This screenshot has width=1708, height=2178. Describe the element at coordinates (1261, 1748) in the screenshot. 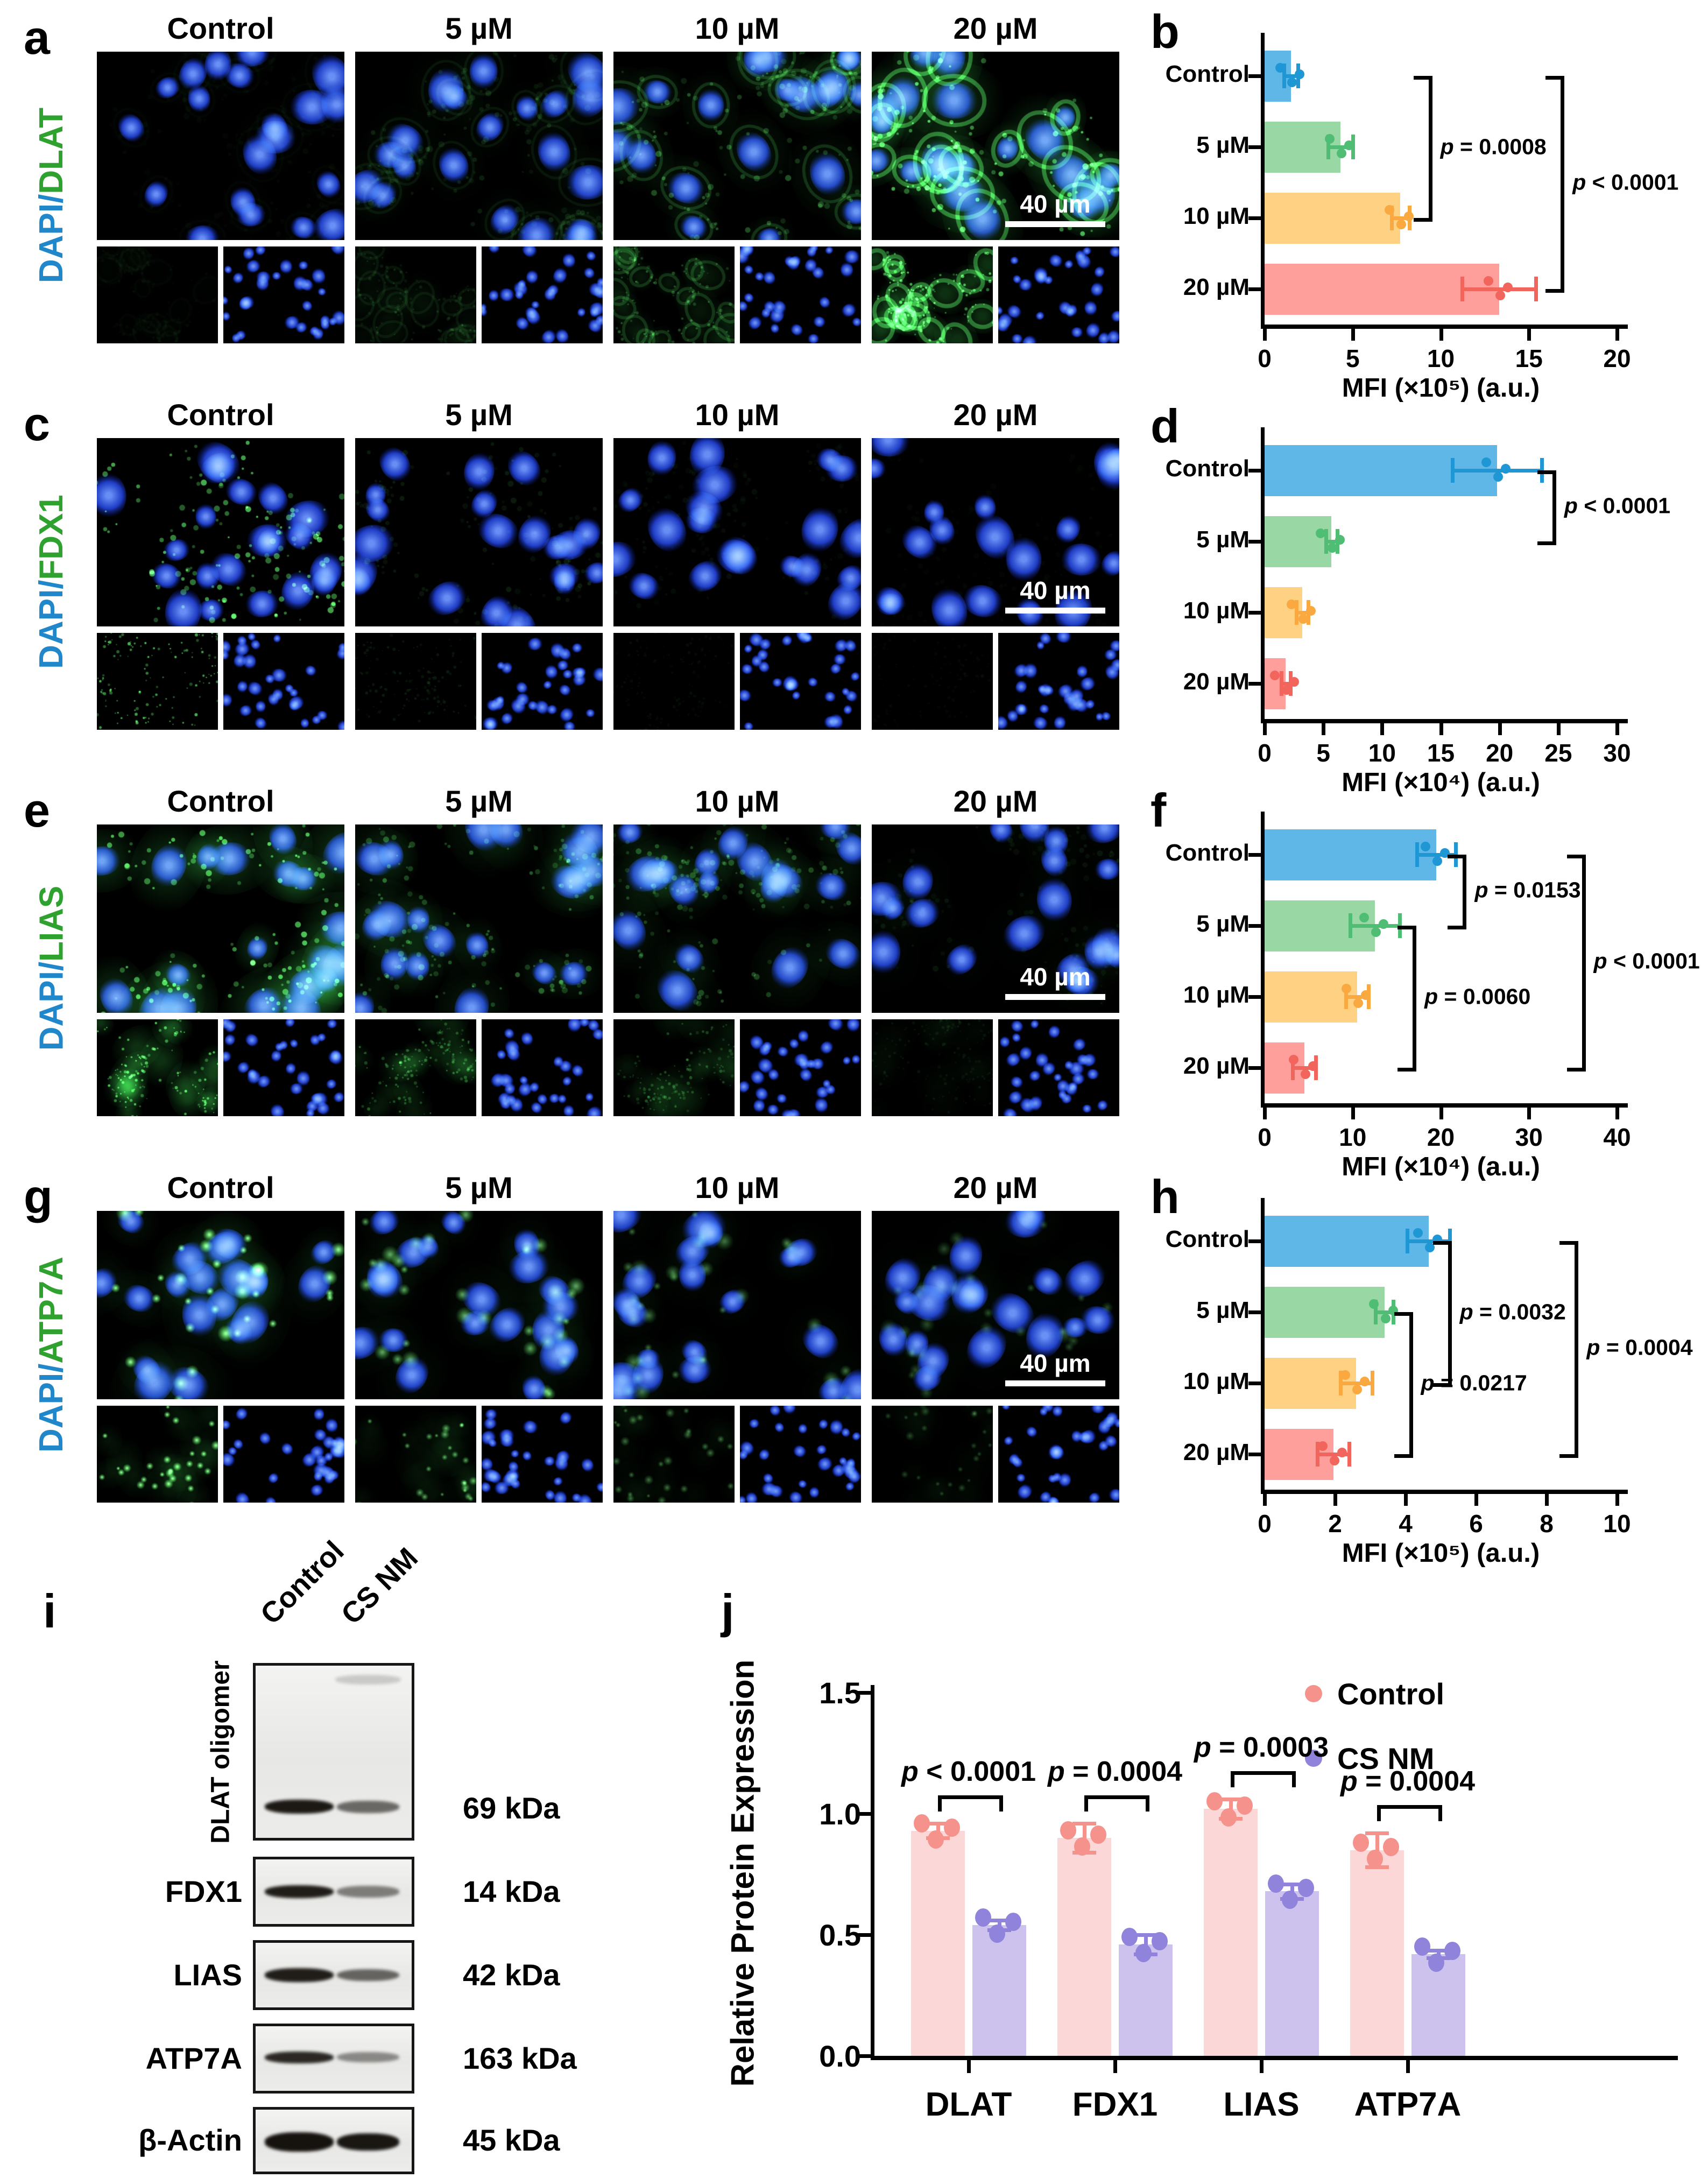

I see `p-value-label: p = 0.0003` at that location.